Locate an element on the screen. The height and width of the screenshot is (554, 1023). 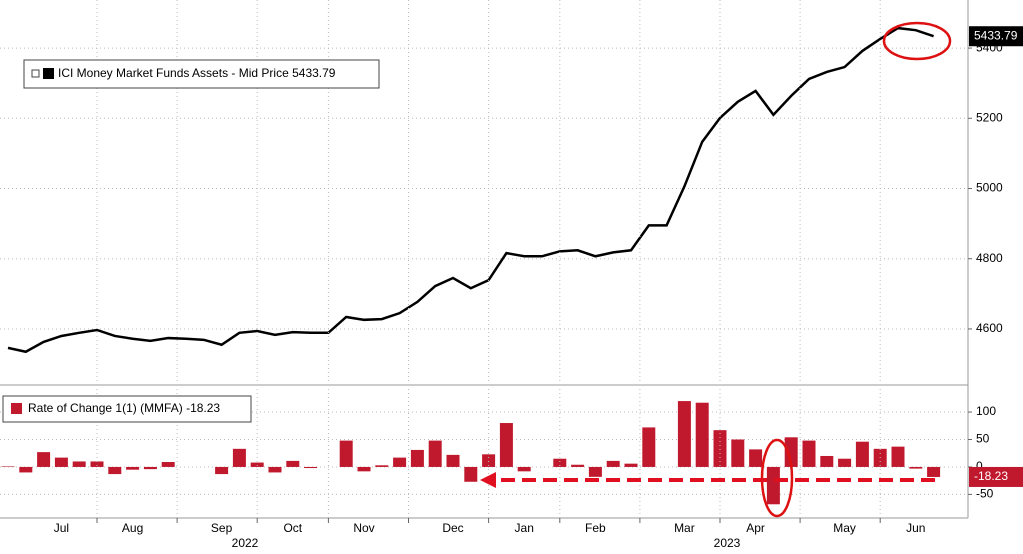
value-badge-label: 5433.79 is located at coordinates (996, 35).